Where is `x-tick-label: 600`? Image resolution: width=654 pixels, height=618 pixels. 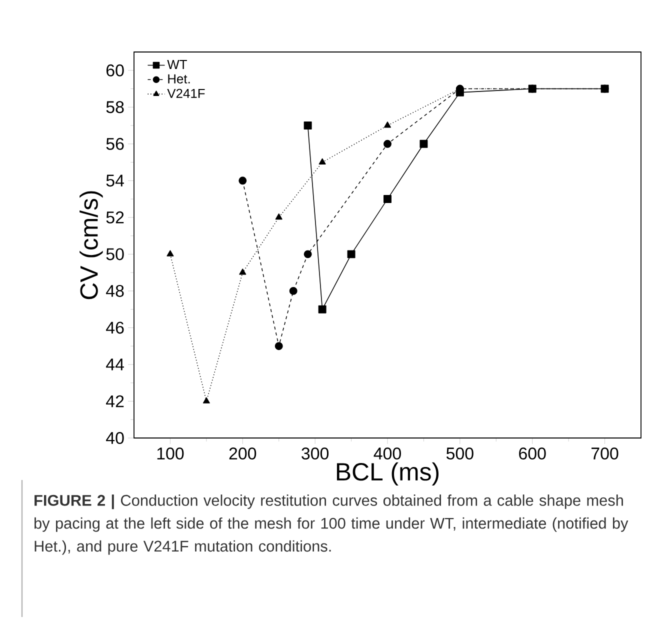 x-tick-label: 600 is located at coordinates (532, 454).